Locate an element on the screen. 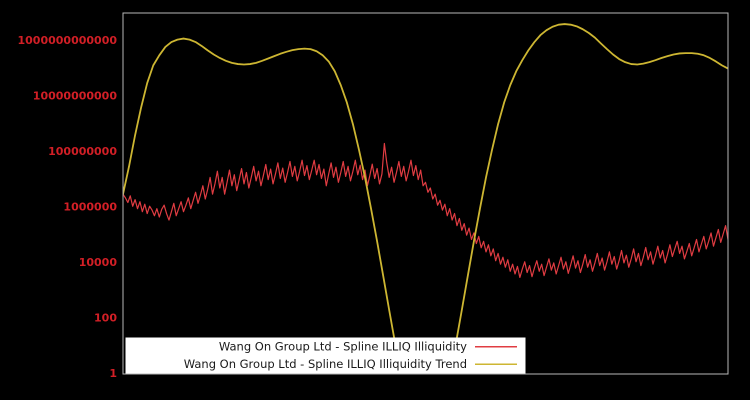 This screenshot has height=400, width=750. y-axis-tick-label: 1000000 is located at coordinates (90, 206).